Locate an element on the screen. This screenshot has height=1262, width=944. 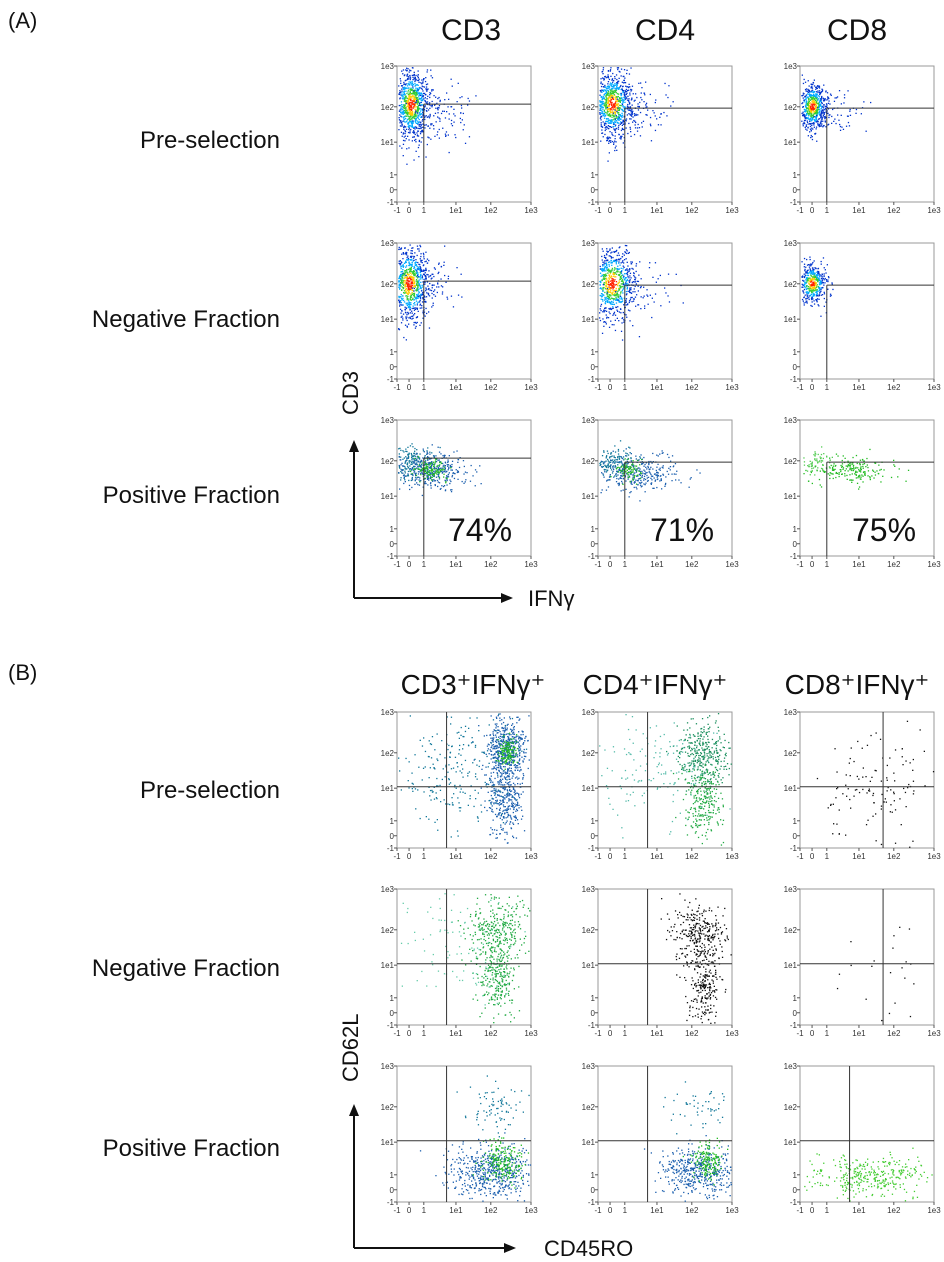
pct-cd4: 71% is located at coordinates (682, 530).